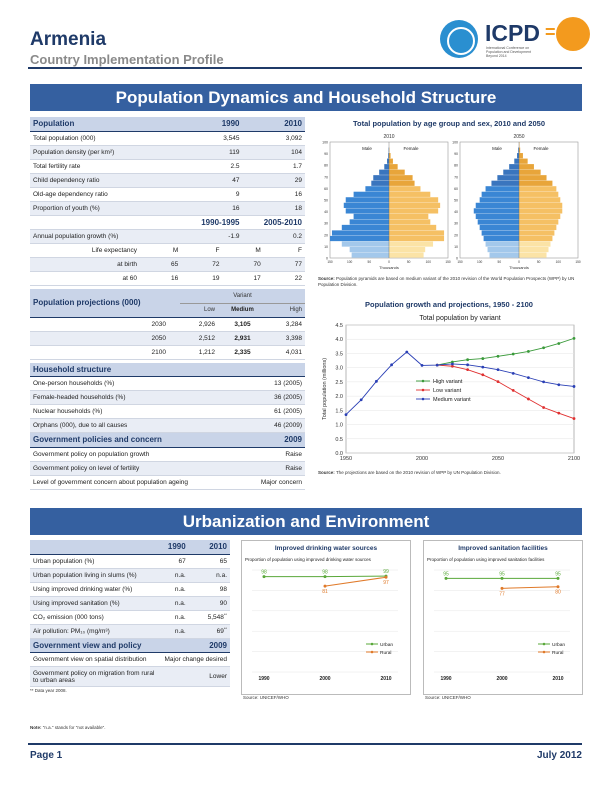 The image size is (612, 792). I want to click on small-chart-data-label: 80, so click(558, 593).